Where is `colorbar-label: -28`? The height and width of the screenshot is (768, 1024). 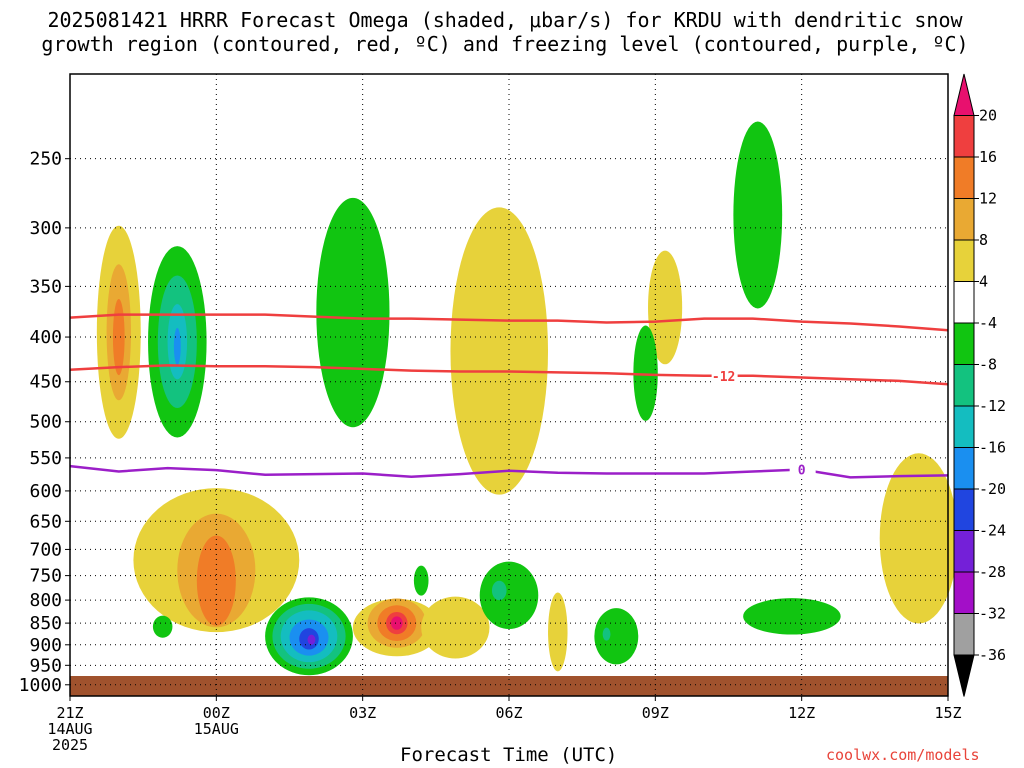 colorbar-label: -28 is located at coordinates (992, 572).